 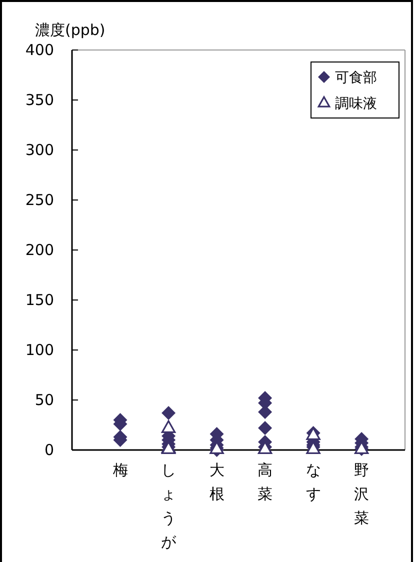 I want to click on y-tick-label: 100, so click(x=39, y=350).